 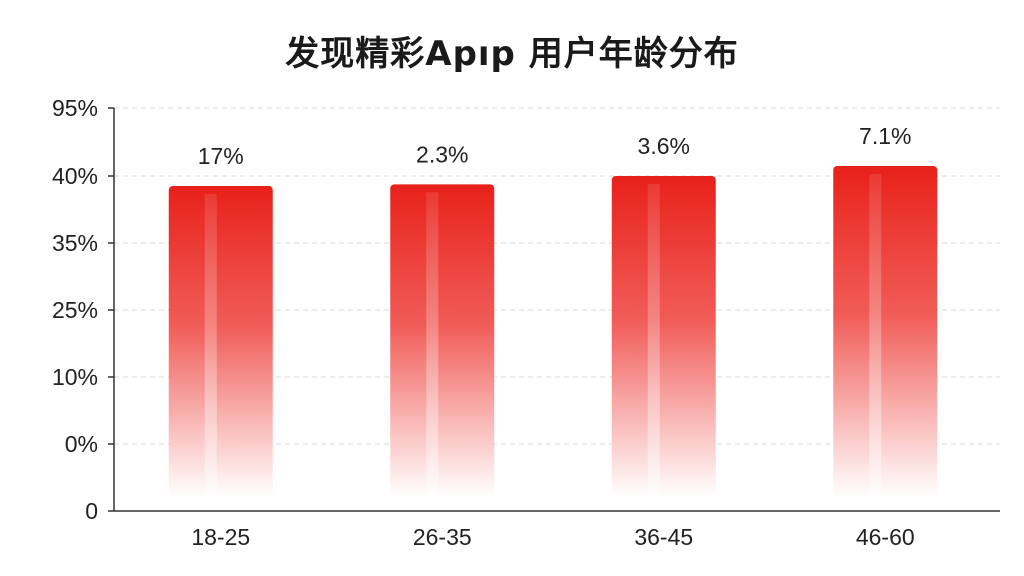 I want to click on data-label: 2.3%, so click(x=442, y=154).